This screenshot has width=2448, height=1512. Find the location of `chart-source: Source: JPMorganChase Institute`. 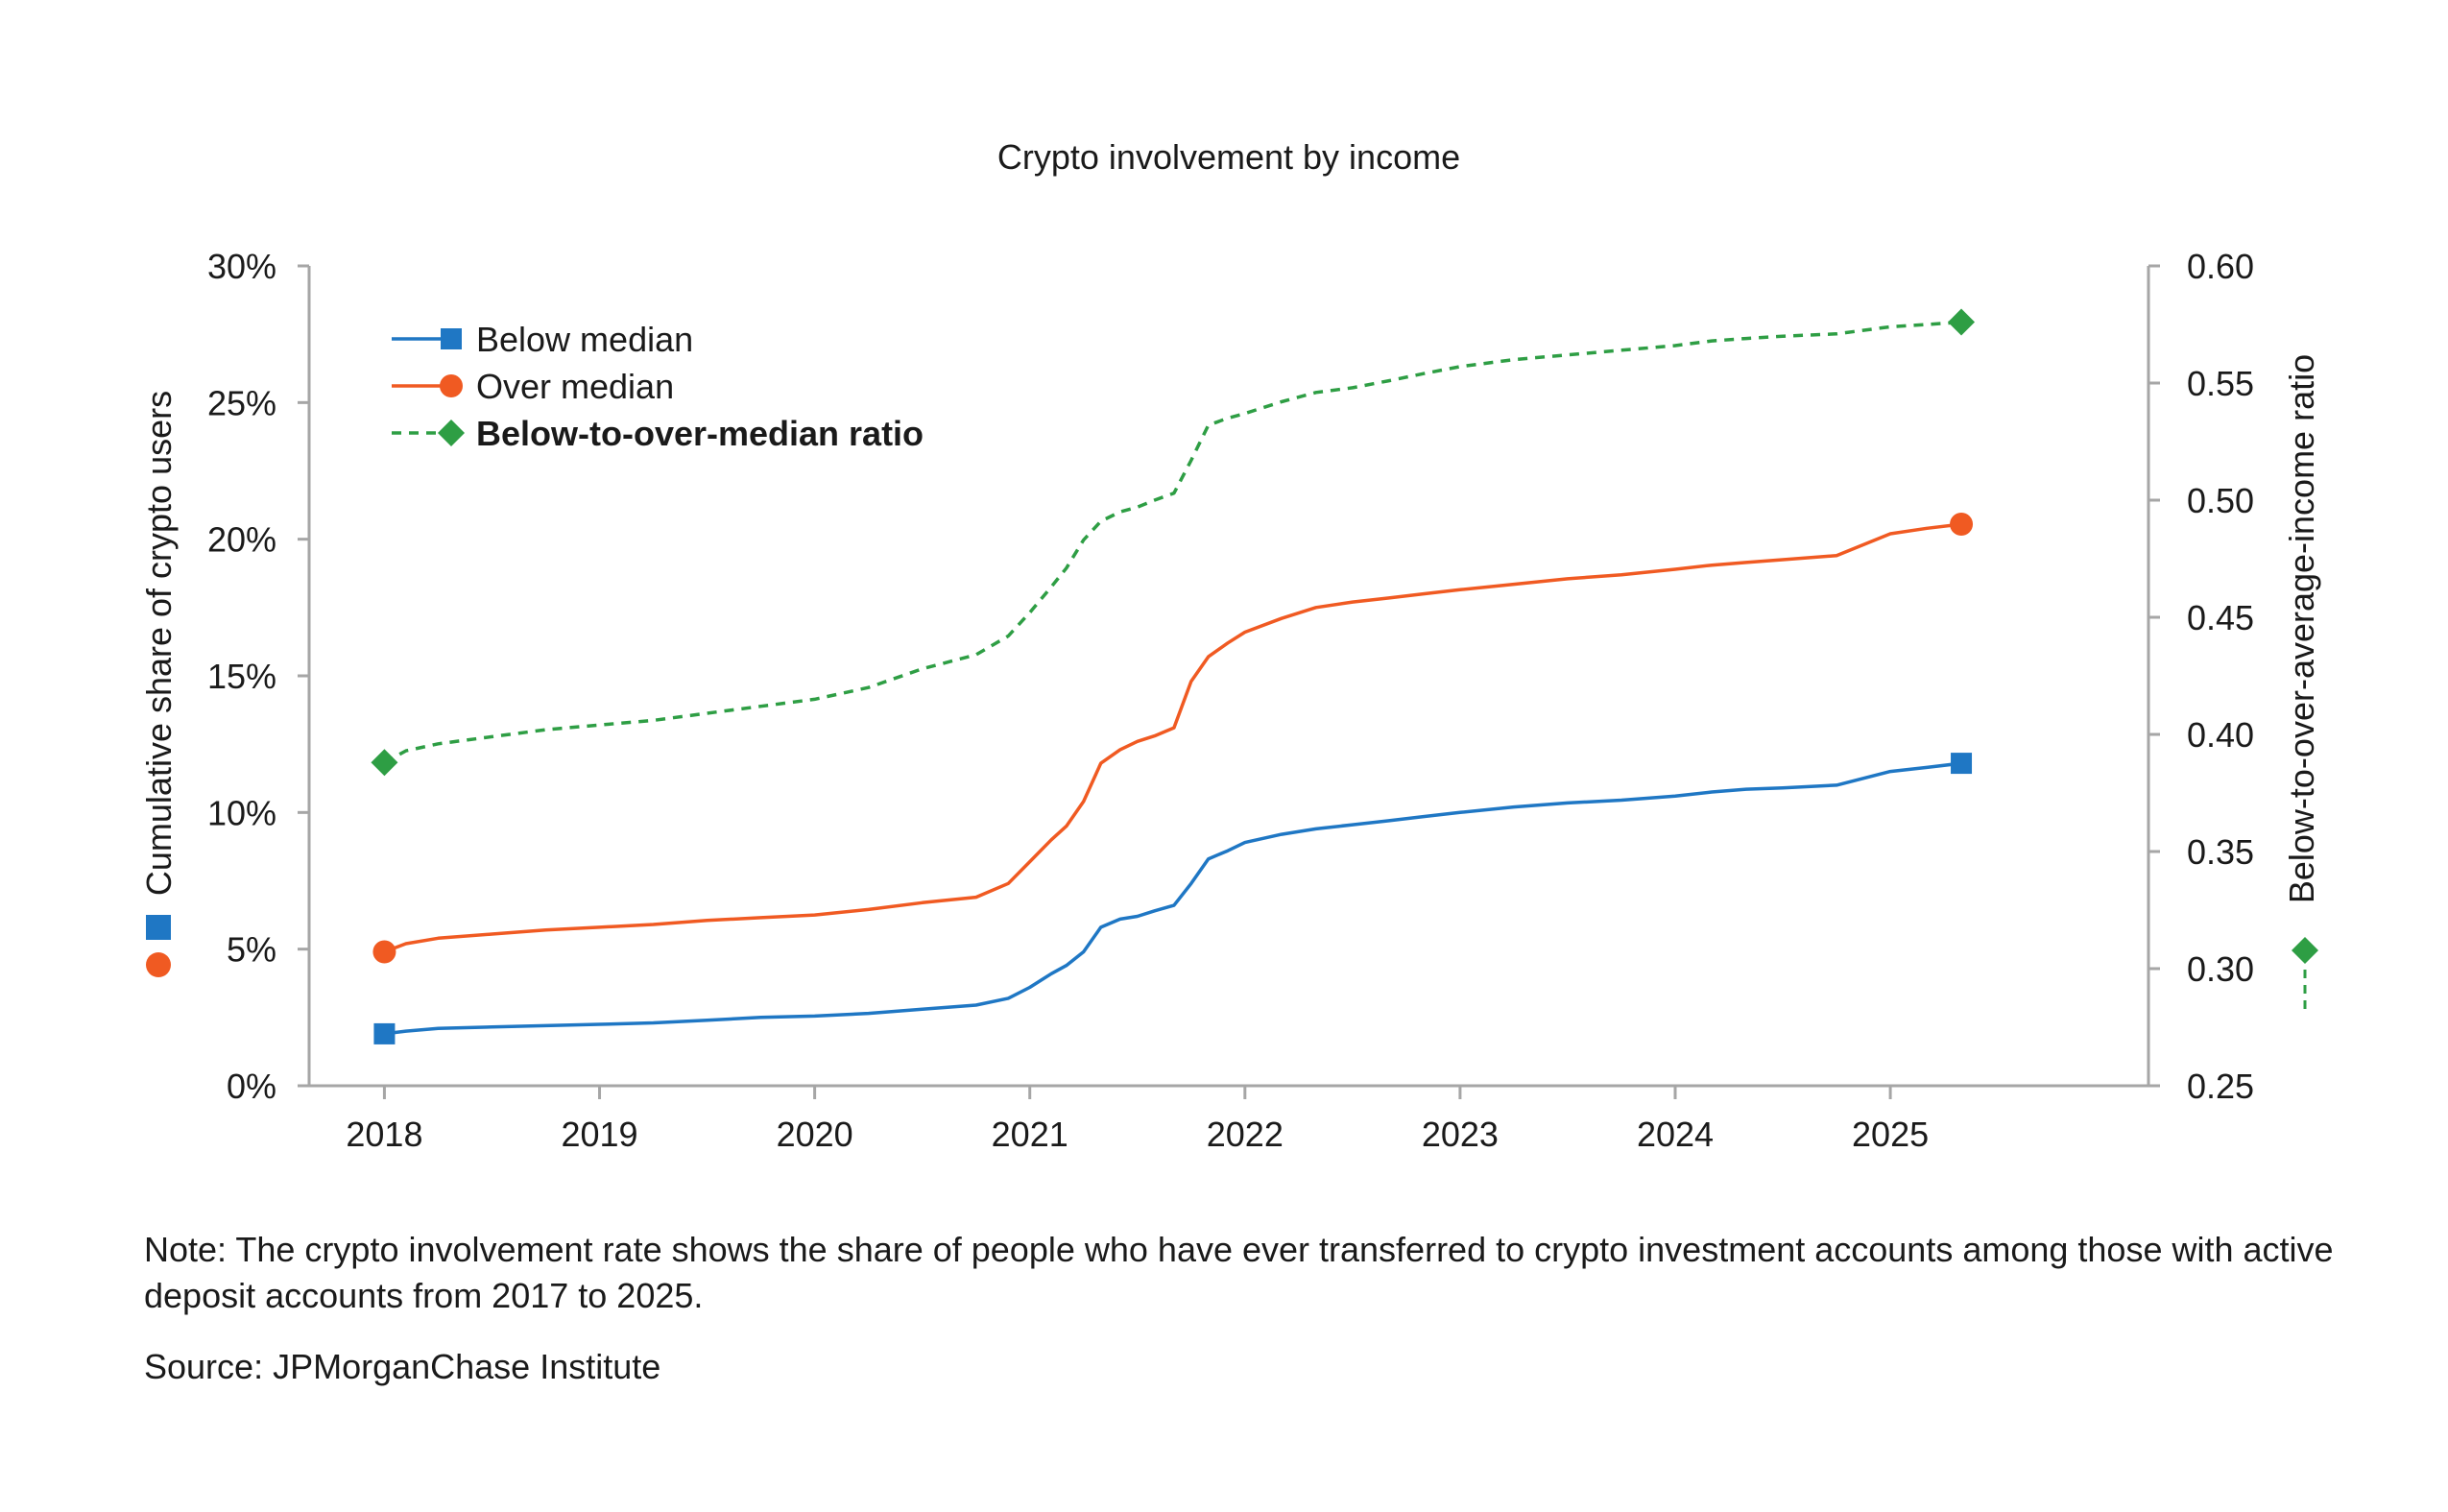

chart-source: Source: JPMorganChase Institute is located at coordinates (402, 1366).